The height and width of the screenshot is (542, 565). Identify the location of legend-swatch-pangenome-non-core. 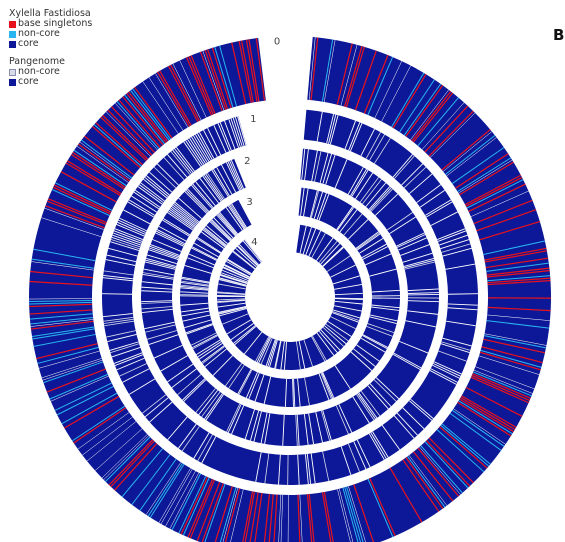
(12, 72).